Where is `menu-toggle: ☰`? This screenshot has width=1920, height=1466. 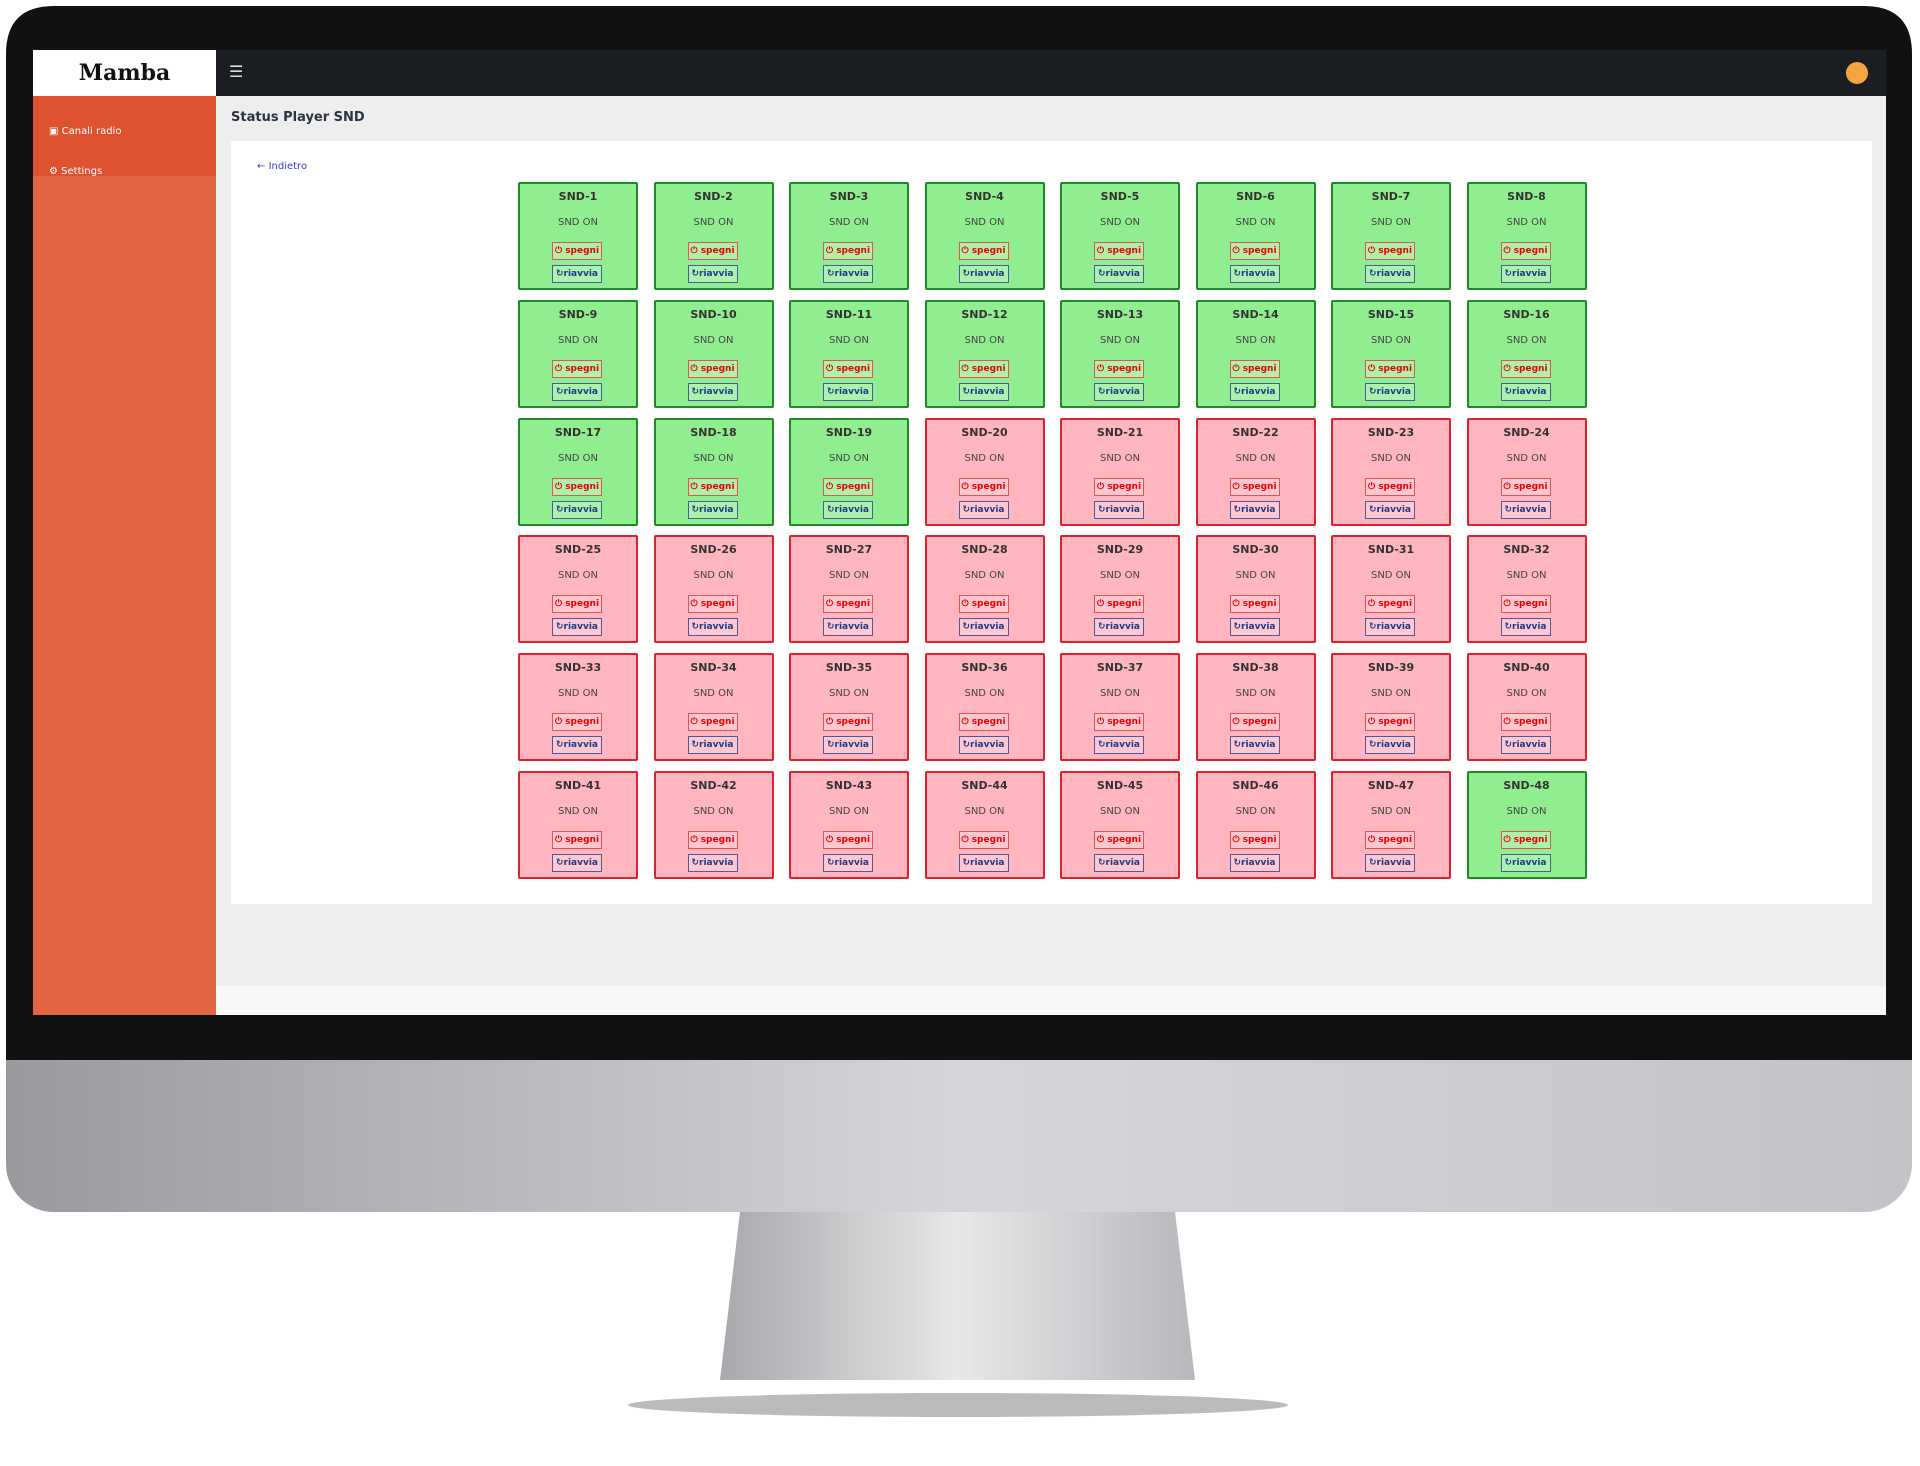 menu-toggle: ☰ is located at coordinates (236, 71).